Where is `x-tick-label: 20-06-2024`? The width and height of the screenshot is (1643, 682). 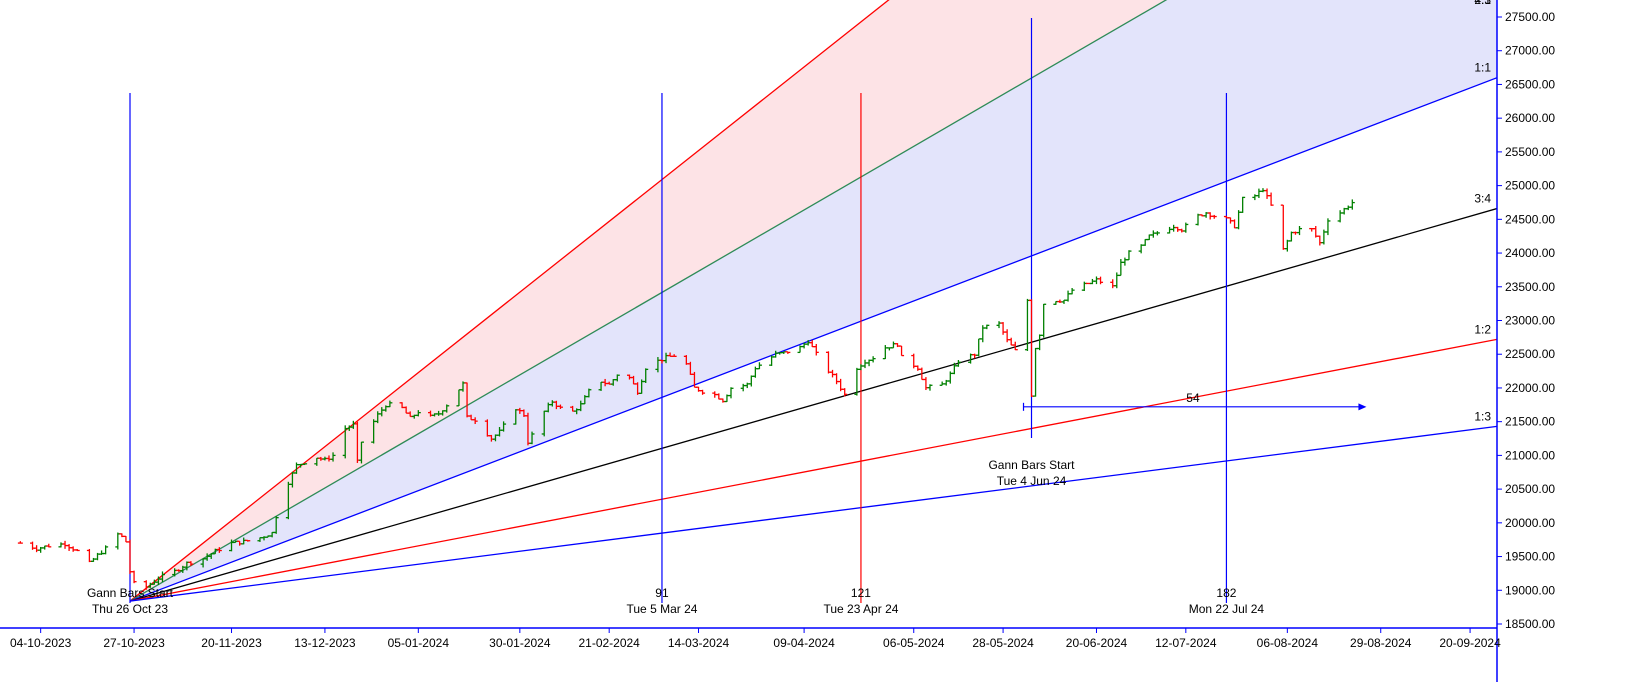 x-tick-label: 20-06-2024 is located at coordinates (1097, 643).